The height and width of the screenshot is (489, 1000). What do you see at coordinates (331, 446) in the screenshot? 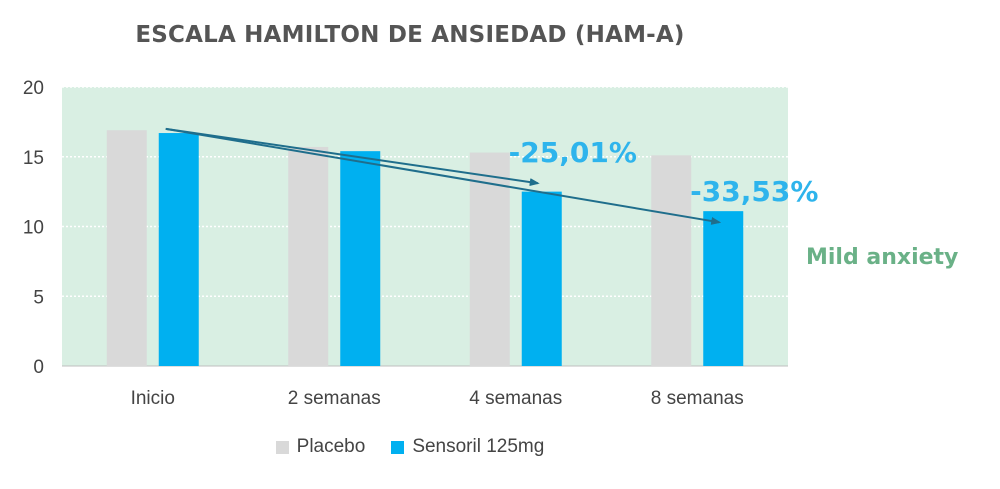
I see `legend-label-placebo: Placebo` at bounding box center [331, 446].